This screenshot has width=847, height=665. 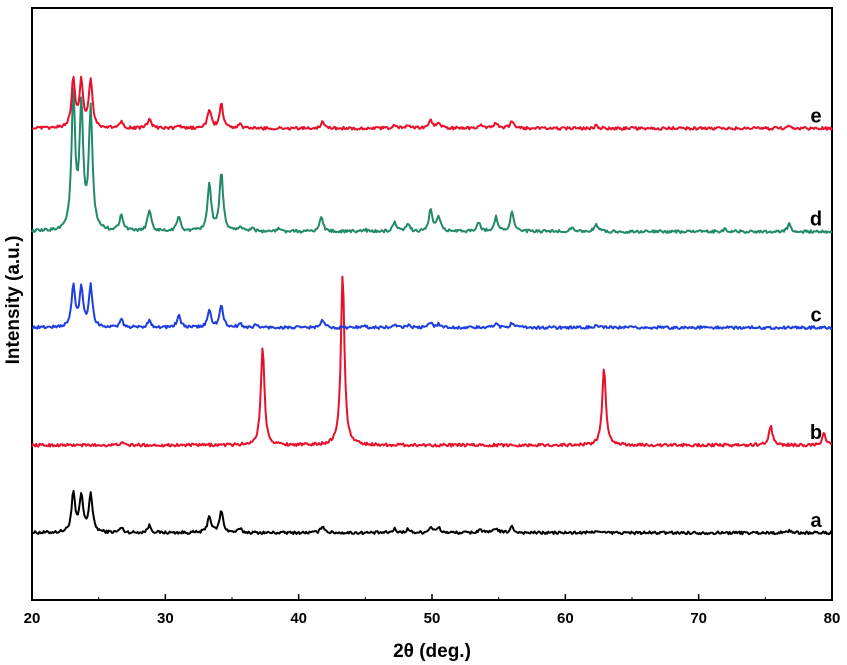 I want to click on x-axis-ticks: 20 30 40 50 60 70 80, so click(x=432, y=610).